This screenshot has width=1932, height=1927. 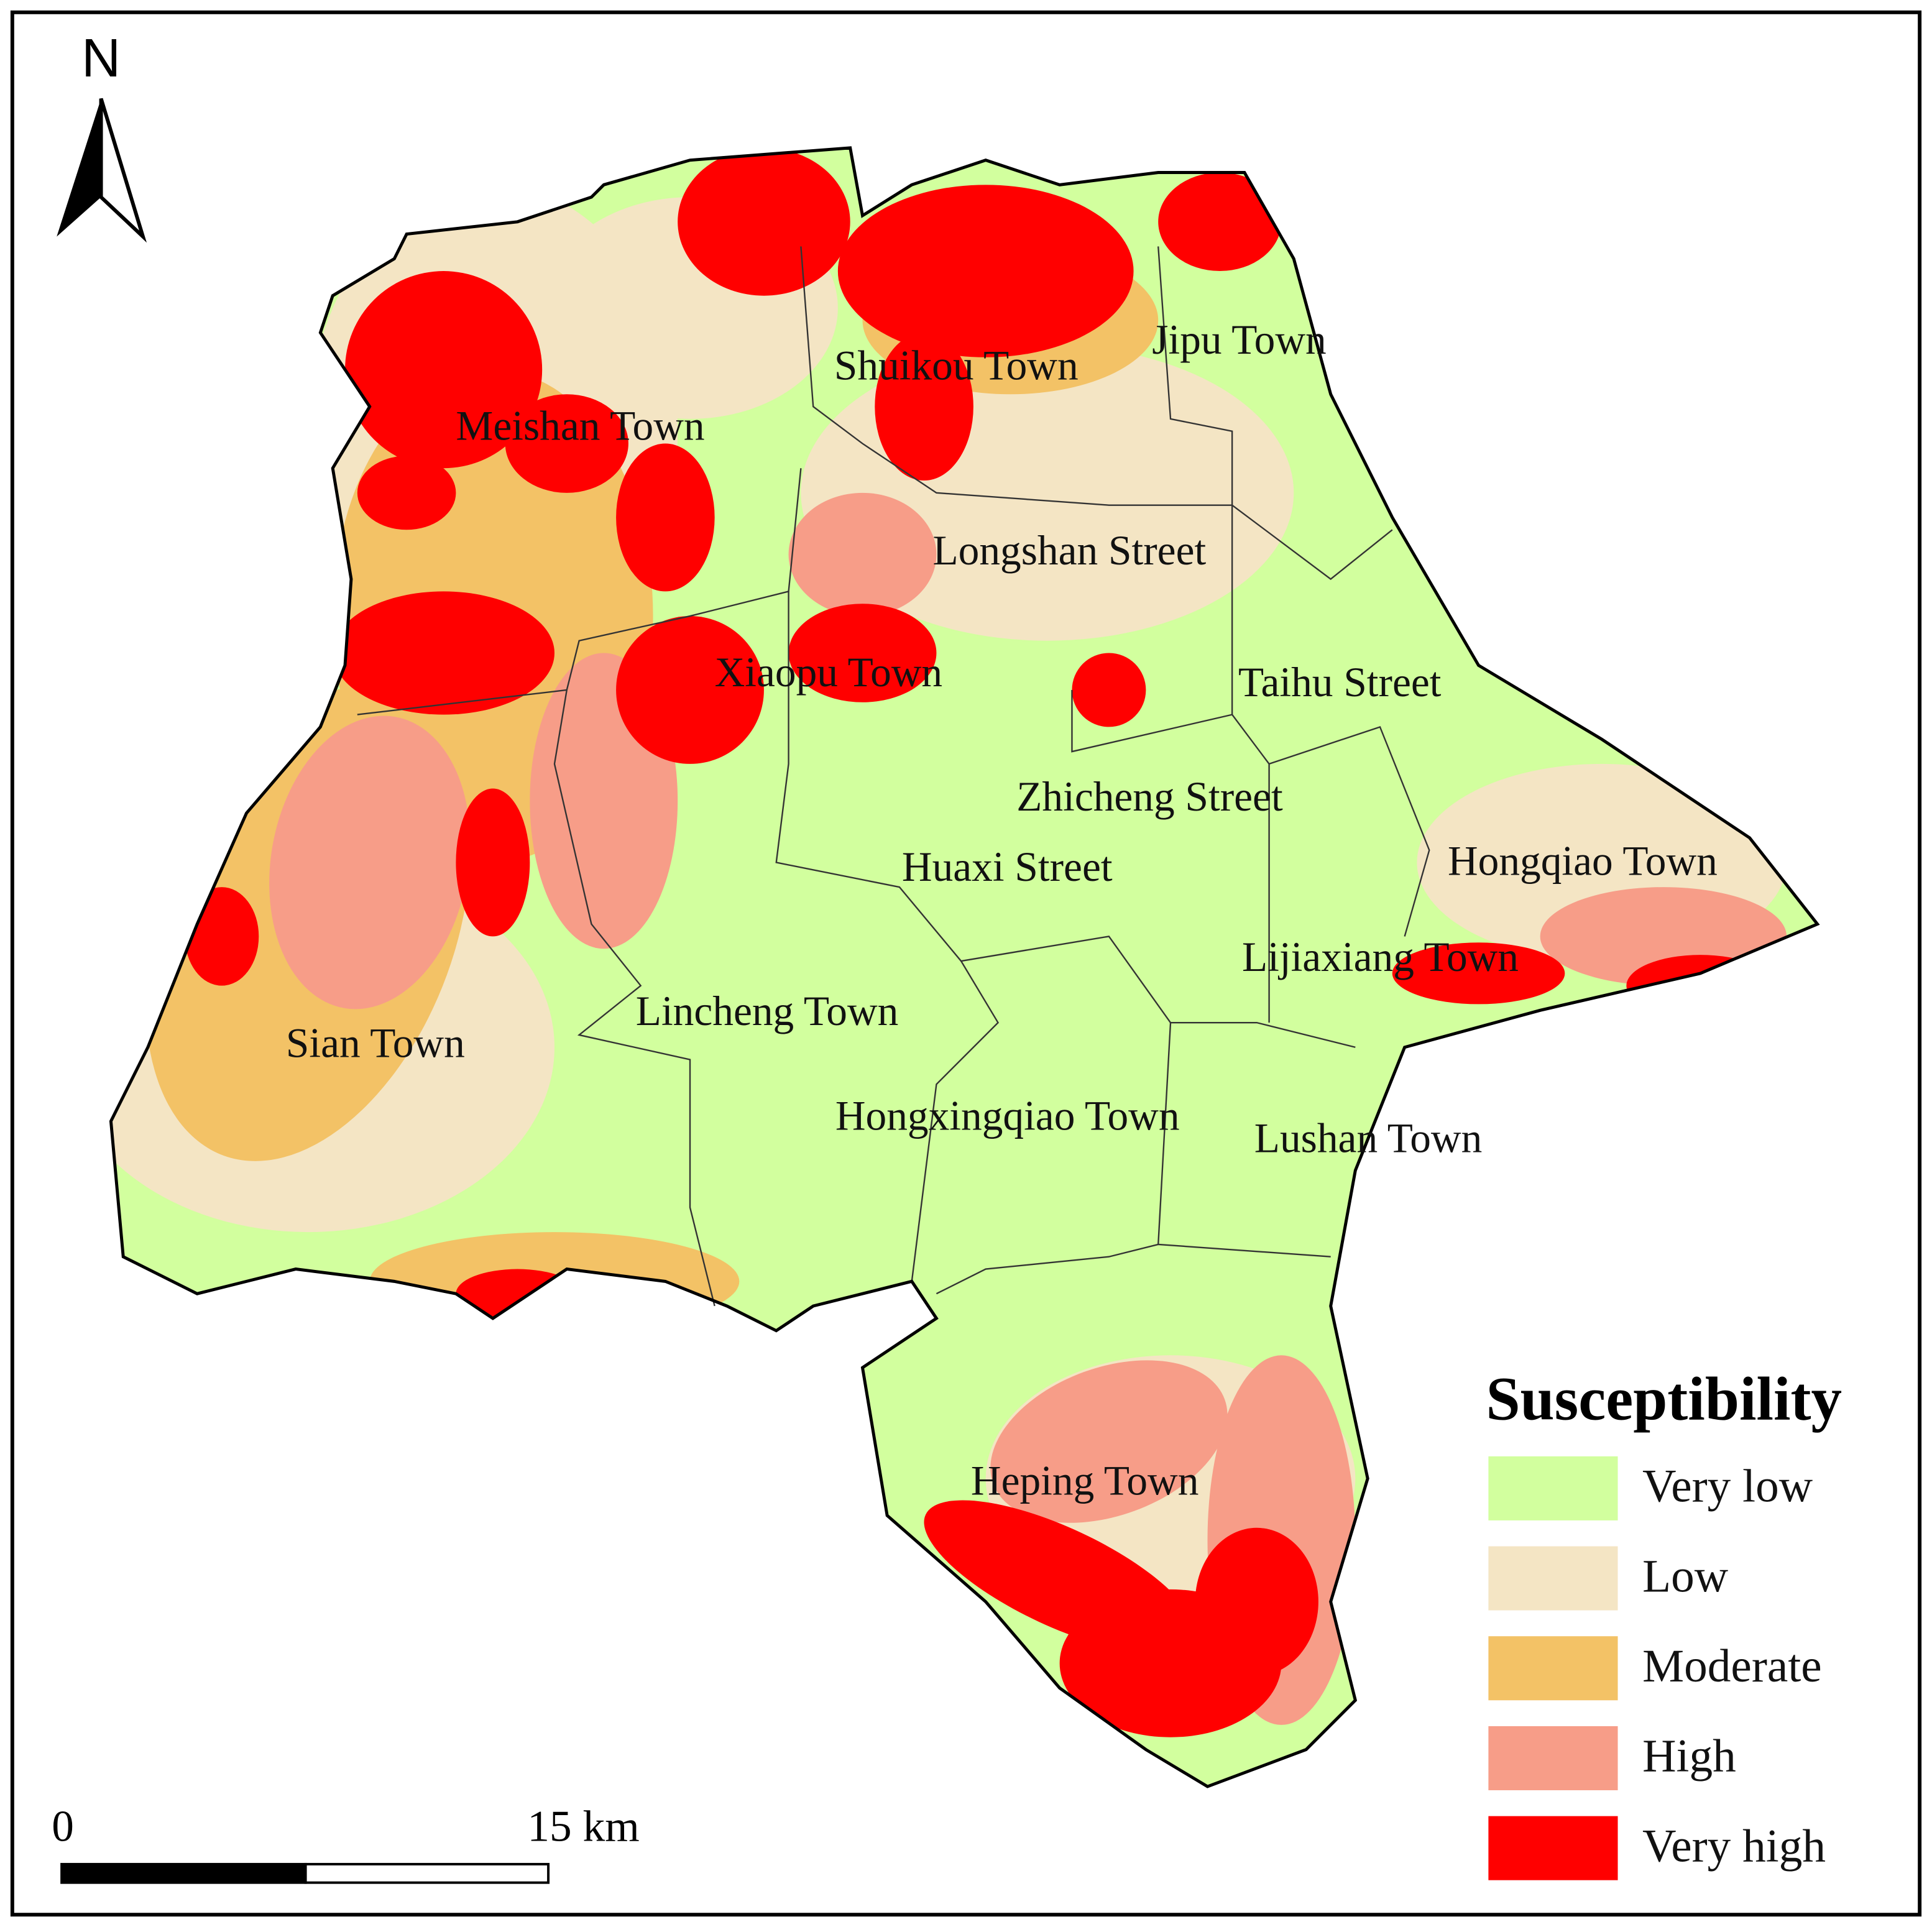 I want to click on place-label: Sian Town, so click(x=375, y=1043).